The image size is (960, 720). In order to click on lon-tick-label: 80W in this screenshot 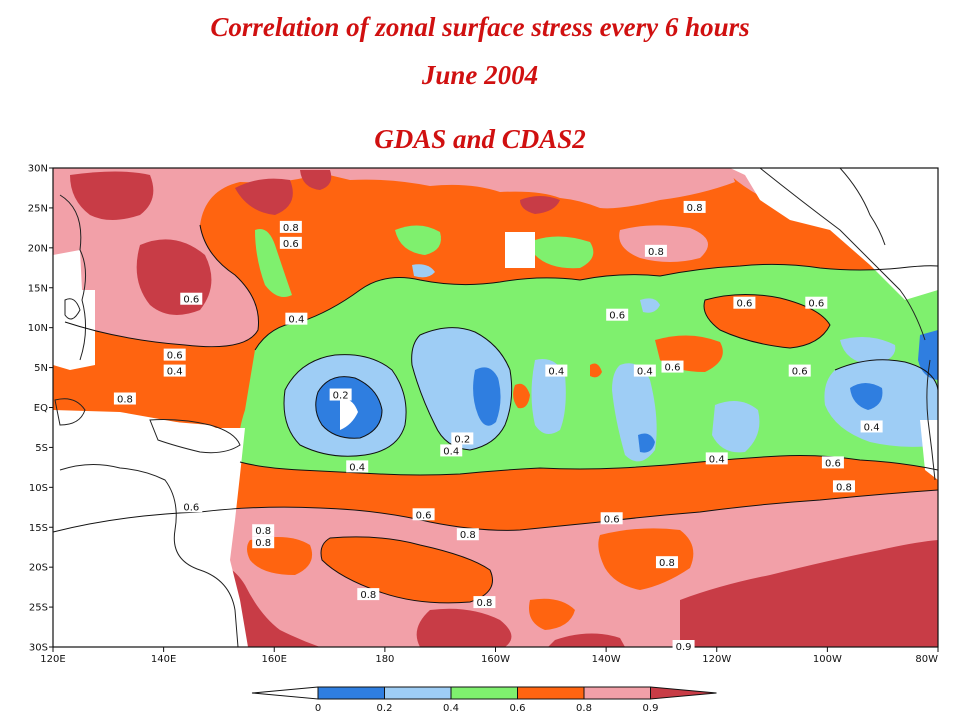, I will do `click(926, 659)`.